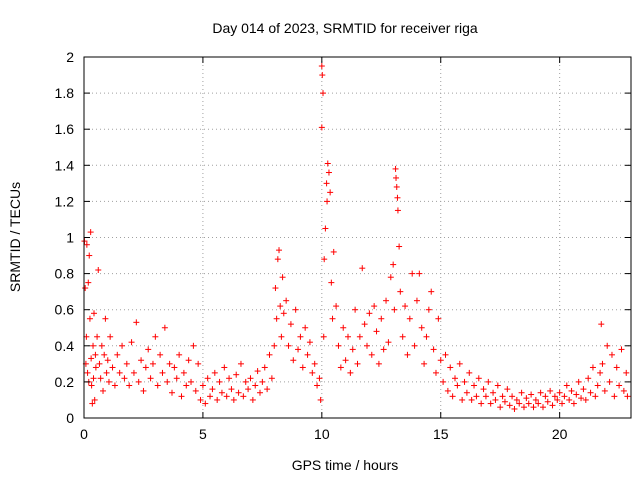 The height and width of the screenshot is (480, 640). Describe the element at coordinates (560, 434) in the screenshot. I see `x-tick-label: 20` at that location.